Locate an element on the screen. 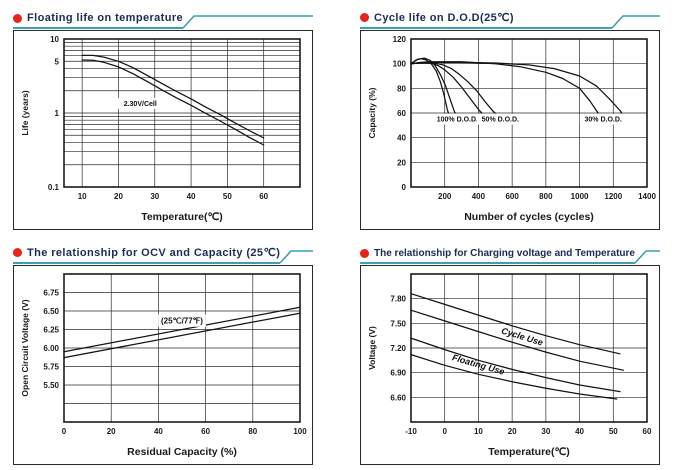 This screenshot has width=676, height=470. svg-text: Capacity (%) is located at coordinates (372, 112).